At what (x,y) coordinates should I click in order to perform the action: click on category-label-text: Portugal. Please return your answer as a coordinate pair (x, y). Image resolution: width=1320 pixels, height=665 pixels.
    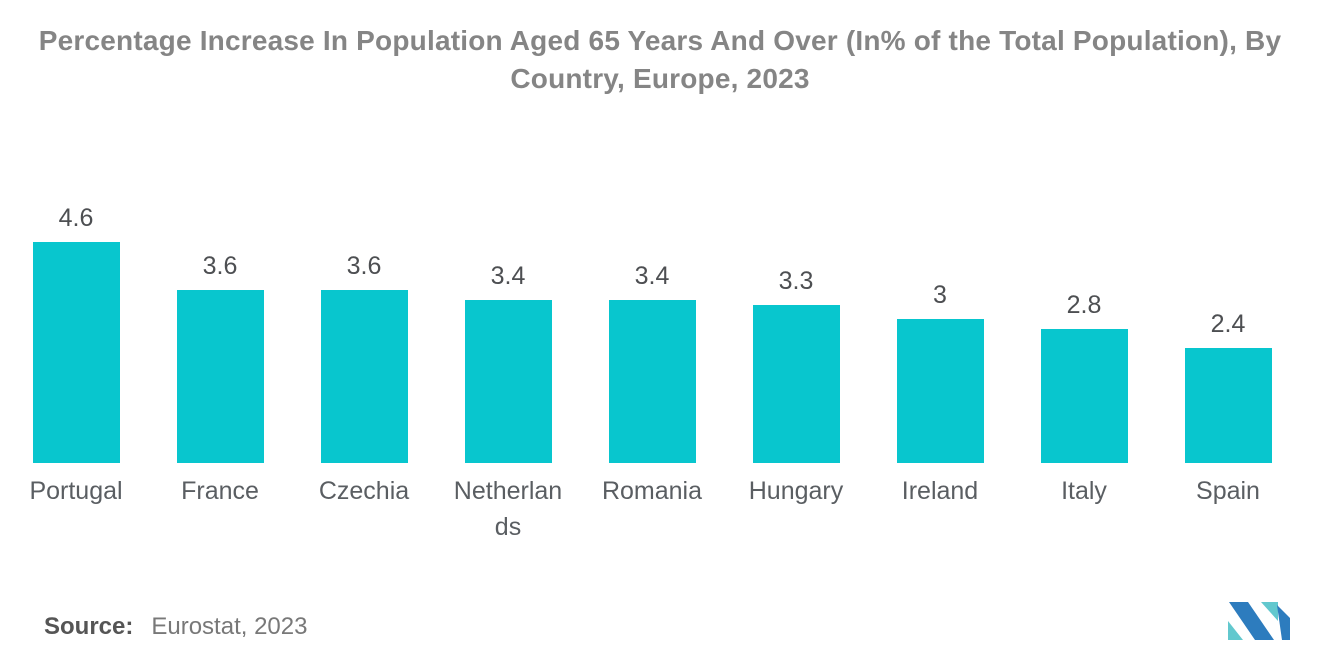
    Looking at the image, I should click on (76, 491).